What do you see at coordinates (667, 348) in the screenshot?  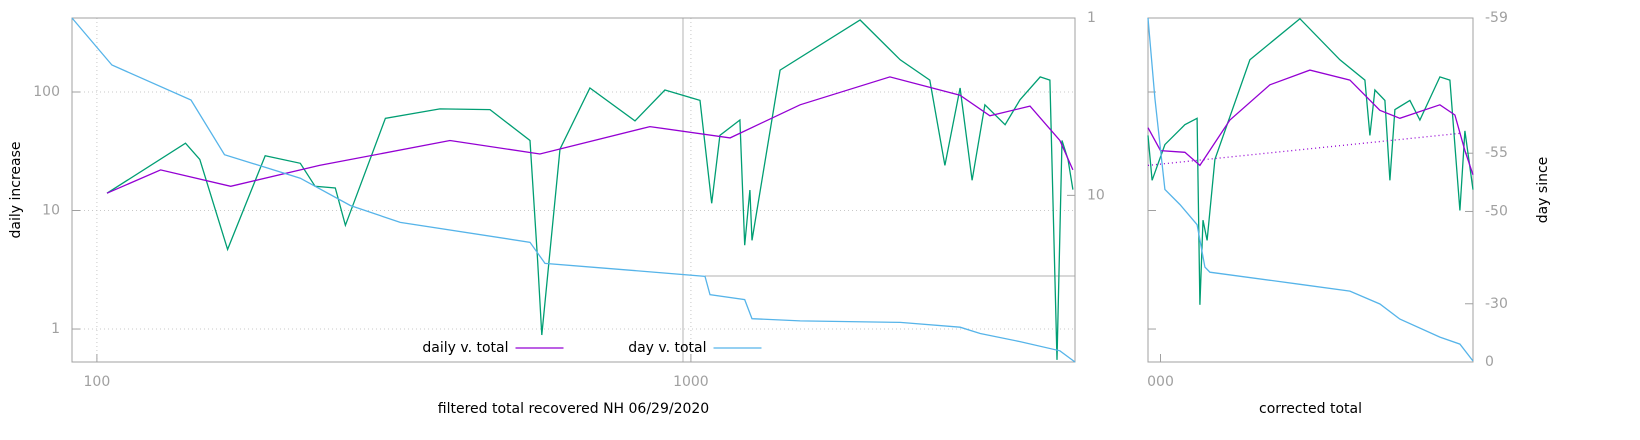 I see `legend-label: day v. total` at bounding box center [667, 348].